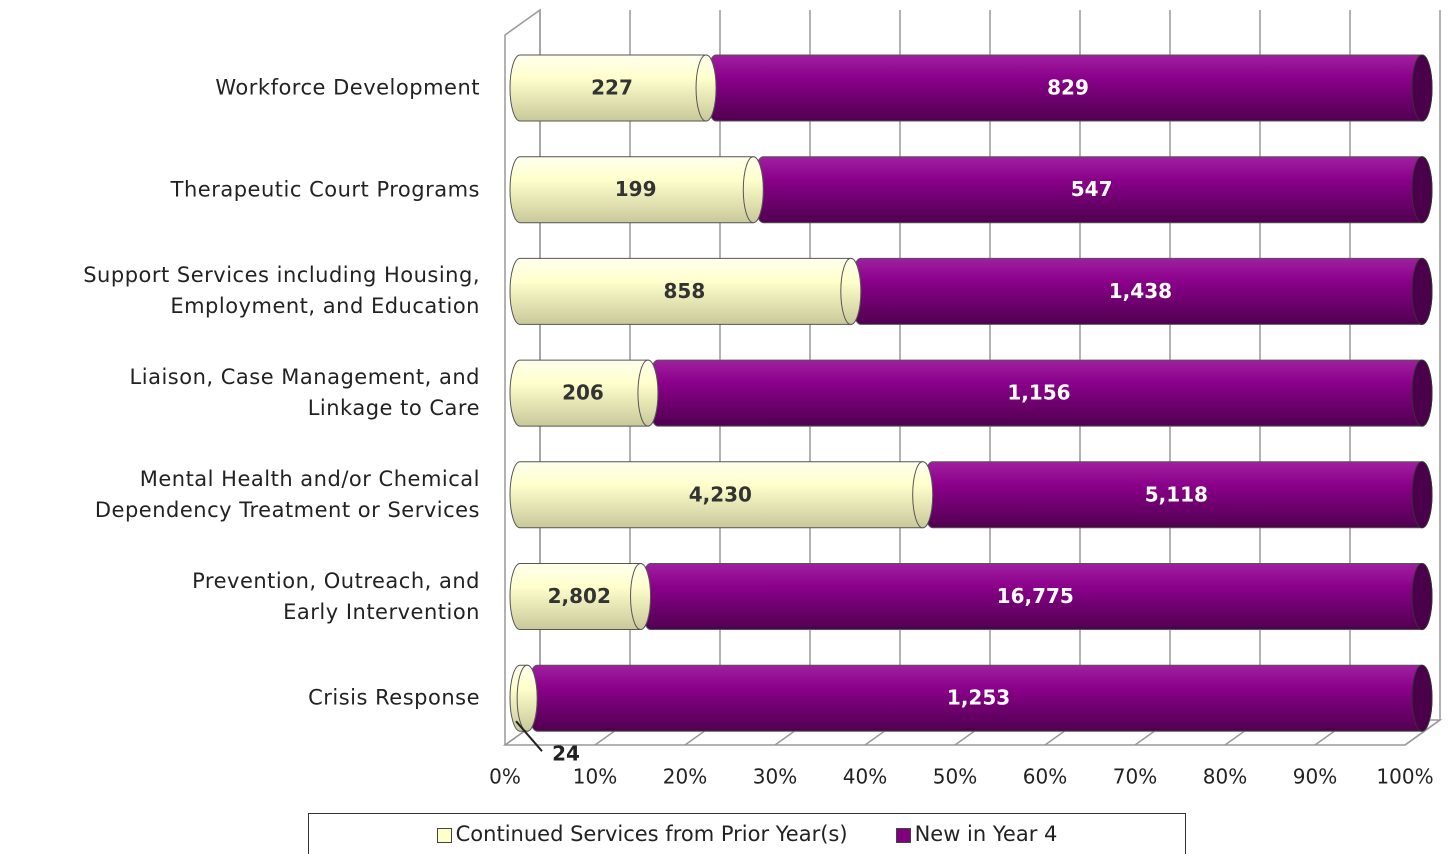 This screenshot has height=854, width=1450. What do you see at coordinates (1092, 189) in the screenshot?
I see `value-label: 547` at bounding box center [1092, 189].